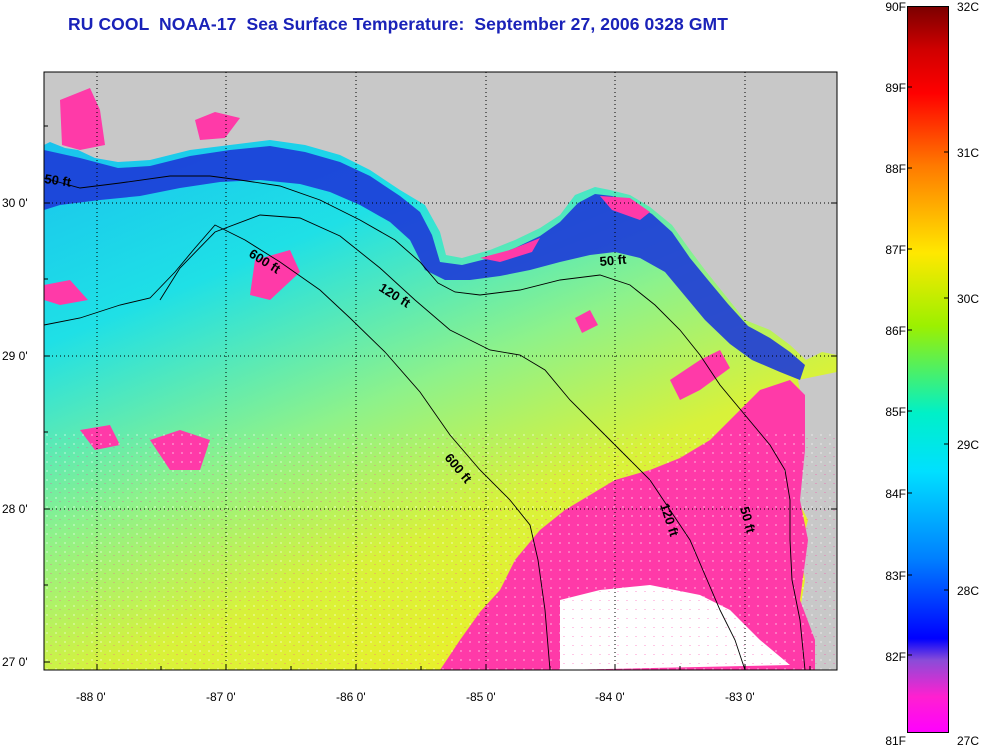 The image size is (992, 754). Describe the element at coordinates (968, 741) in the screenshot. I see `colorbar-c-label: 27C` at that location.